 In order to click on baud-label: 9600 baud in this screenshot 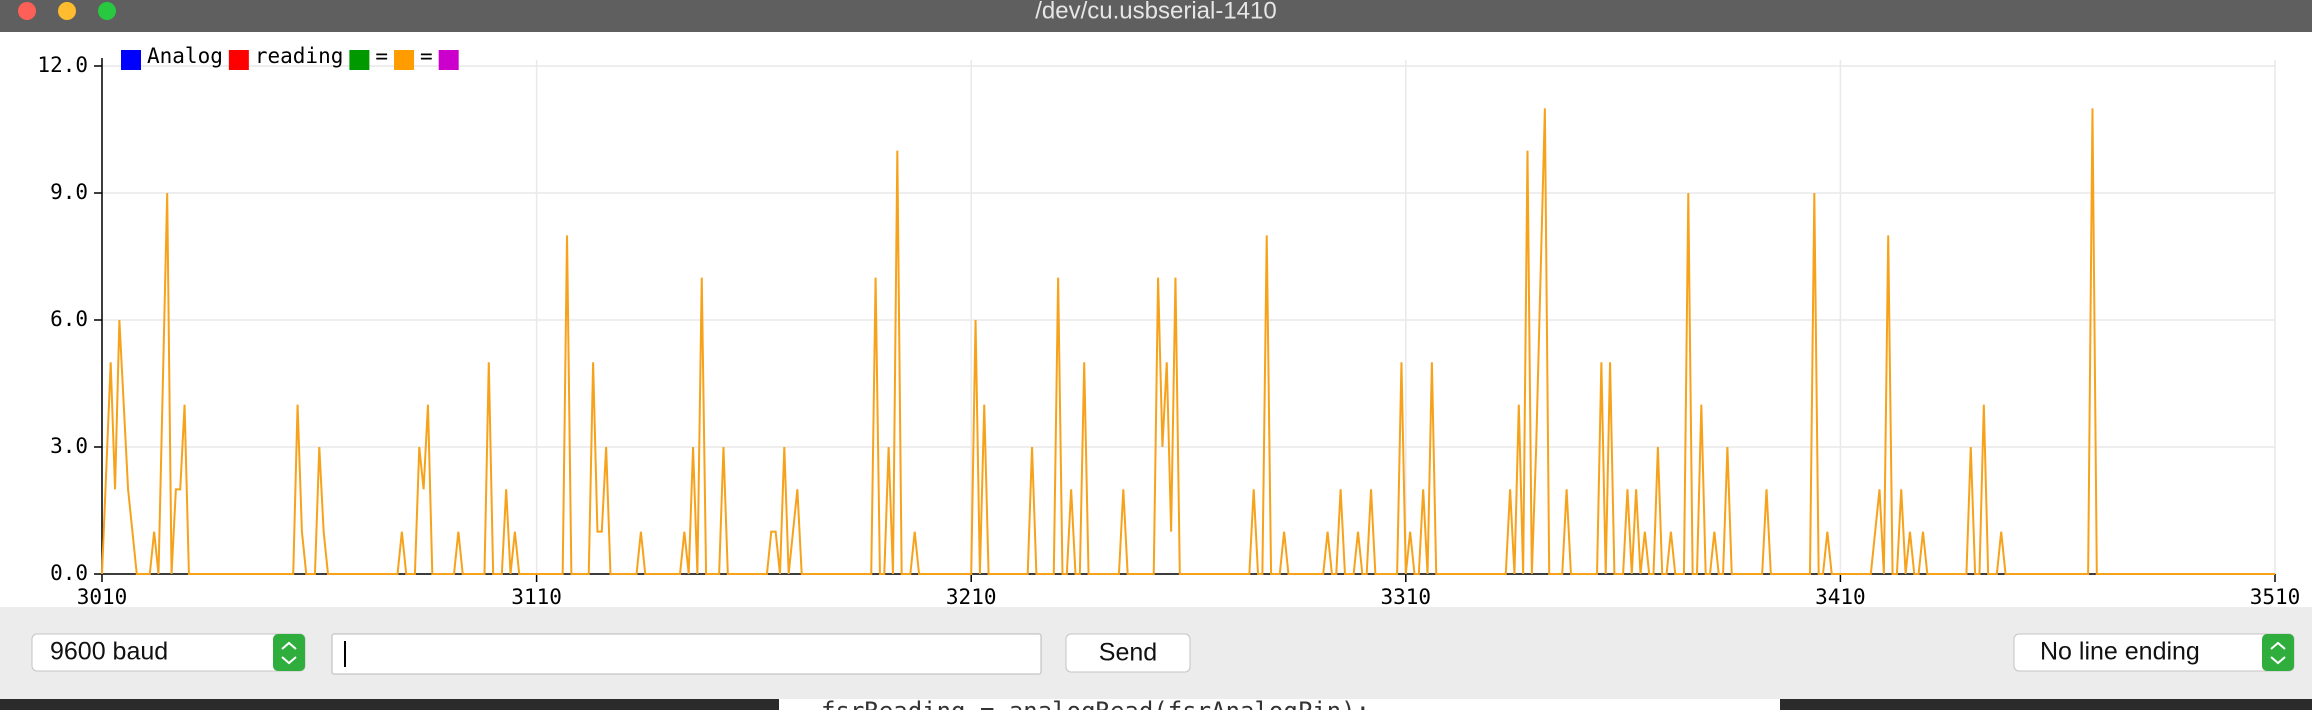, I will do `click(109, 652)`.